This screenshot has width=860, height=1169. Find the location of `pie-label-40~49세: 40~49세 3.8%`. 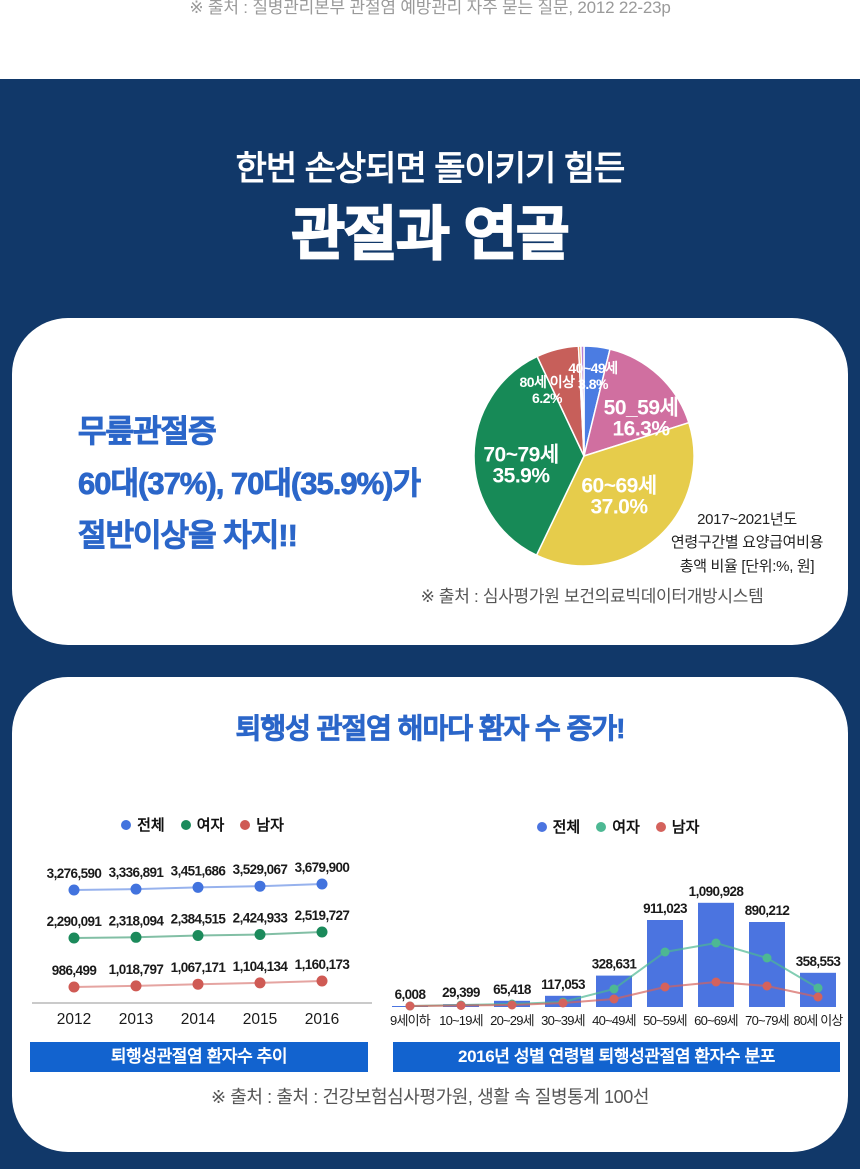

pie-label-40~49세: 40~49세 3.8% is located at coordinates (592, 376).